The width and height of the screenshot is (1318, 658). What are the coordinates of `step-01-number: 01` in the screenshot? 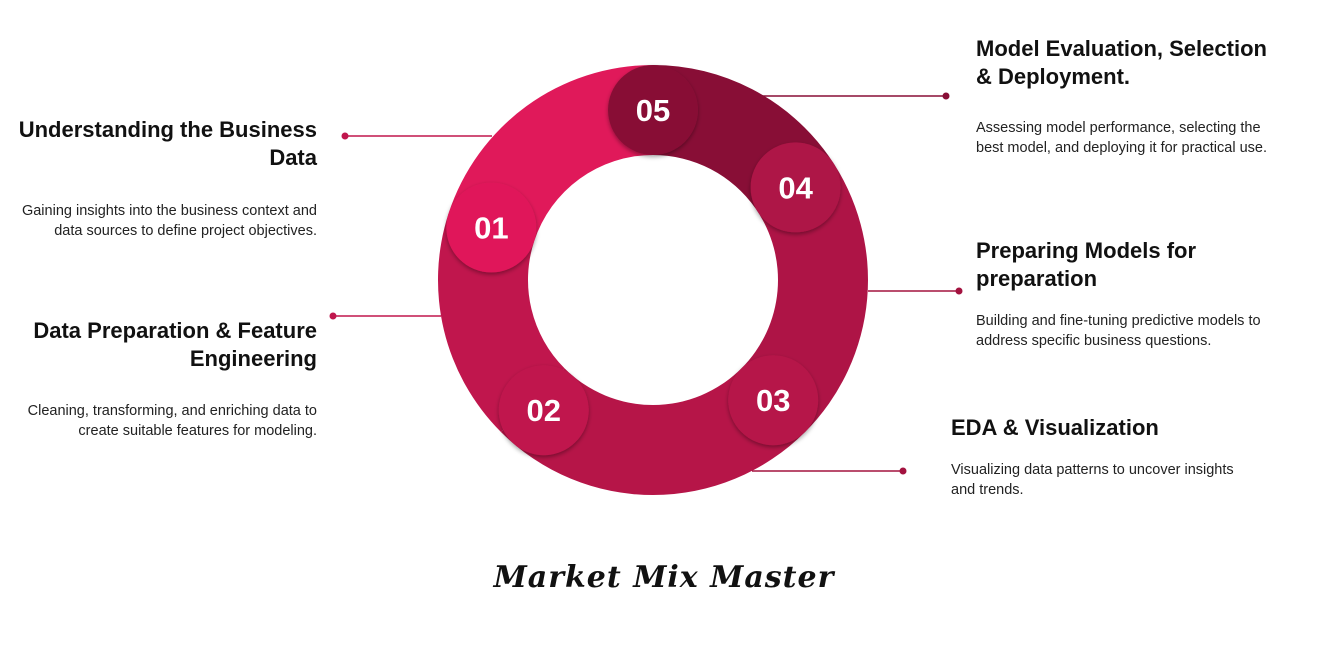 It's located at (491, 227).